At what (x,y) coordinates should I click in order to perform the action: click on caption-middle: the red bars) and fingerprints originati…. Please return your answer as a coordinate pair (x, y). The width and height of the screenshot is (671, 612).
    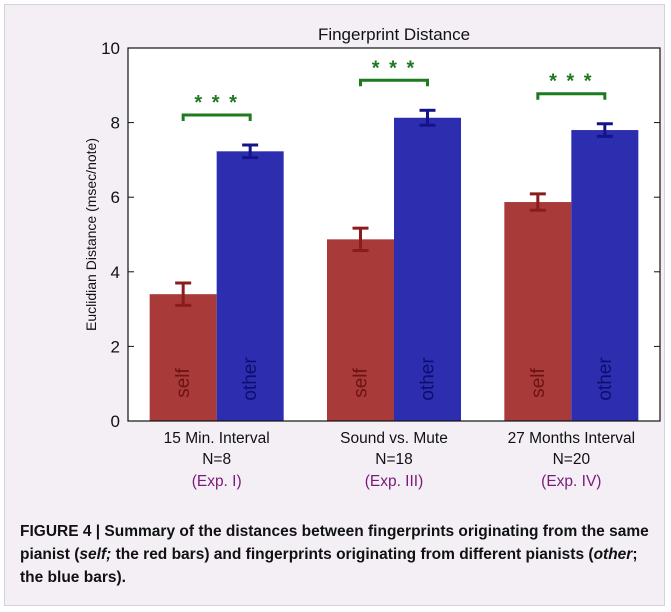
    Looking at the image, I should click on (352, 554).